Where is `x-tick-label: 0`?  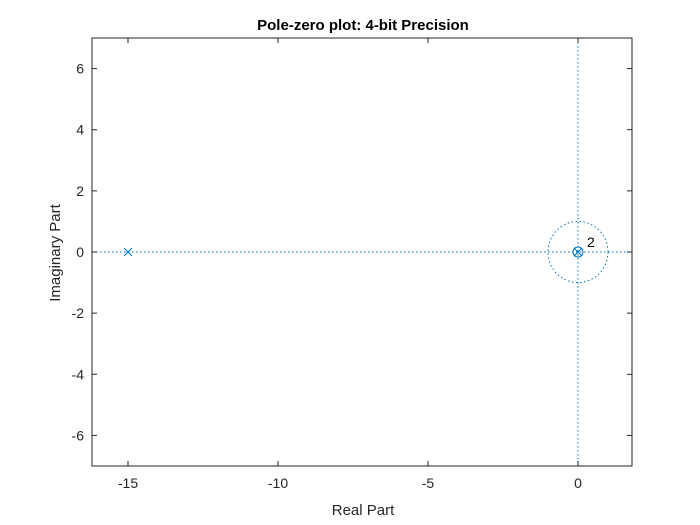 x-tick-label: 0 is located at coordinates (578, 483).